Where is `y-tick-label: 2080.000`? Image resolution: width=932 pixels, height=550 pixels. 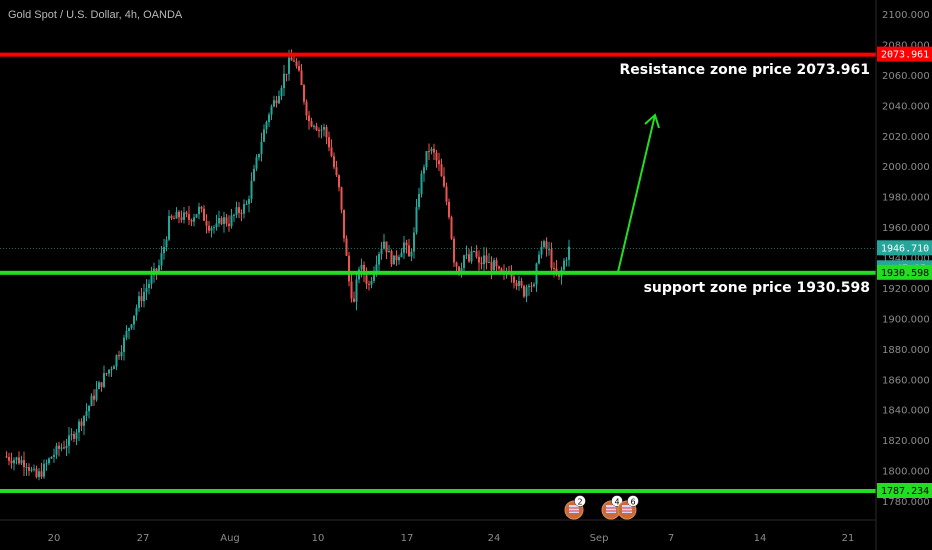
y-tick-label: 2080.000 is located at coordinates (906, 45).